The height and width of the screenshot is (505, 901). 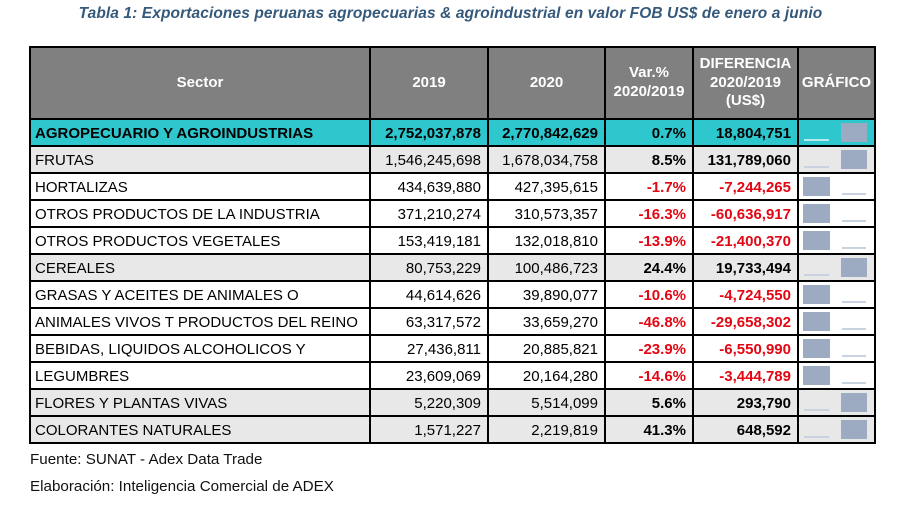 I want to click on value-2020-cell: 5,514,099, so click(x=546, y=402).